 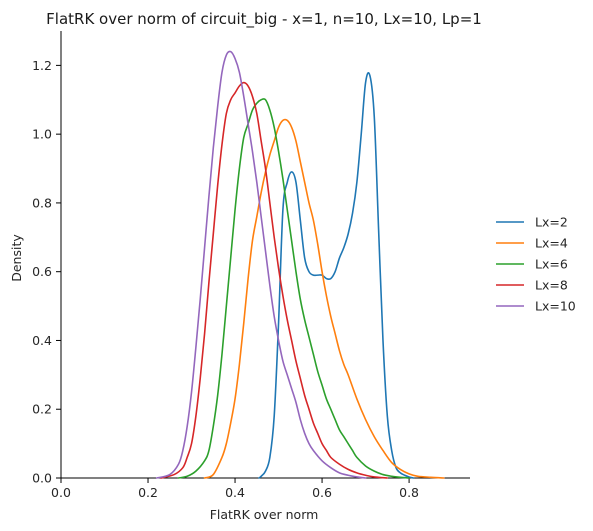 What do you see at coordinates (551, 222) in the screenshot?
I see `legend-label: Lx=2` at bounding box center [551, 222].